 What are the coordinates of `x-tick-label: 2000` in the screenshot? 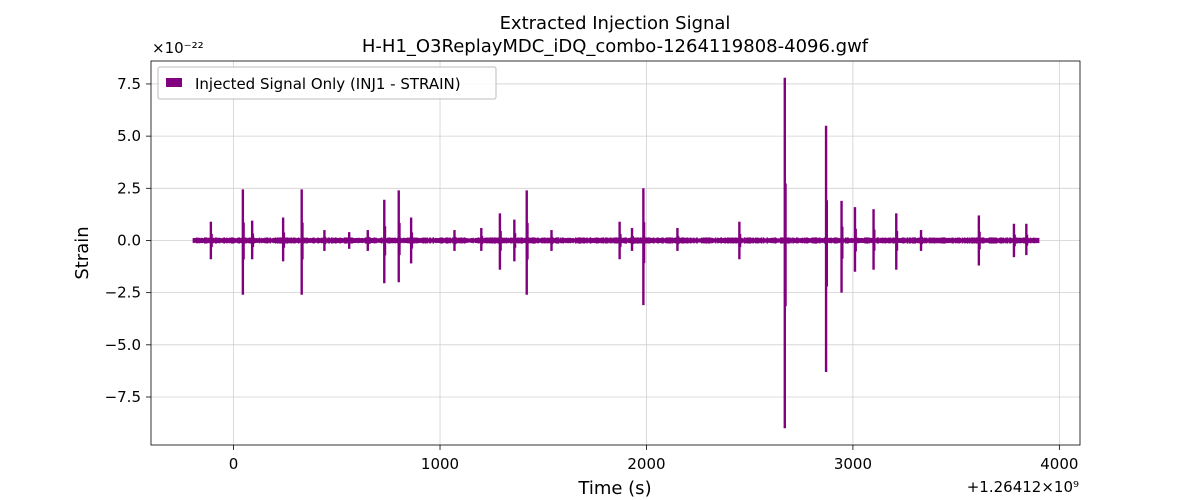 It's located at (646, 464).